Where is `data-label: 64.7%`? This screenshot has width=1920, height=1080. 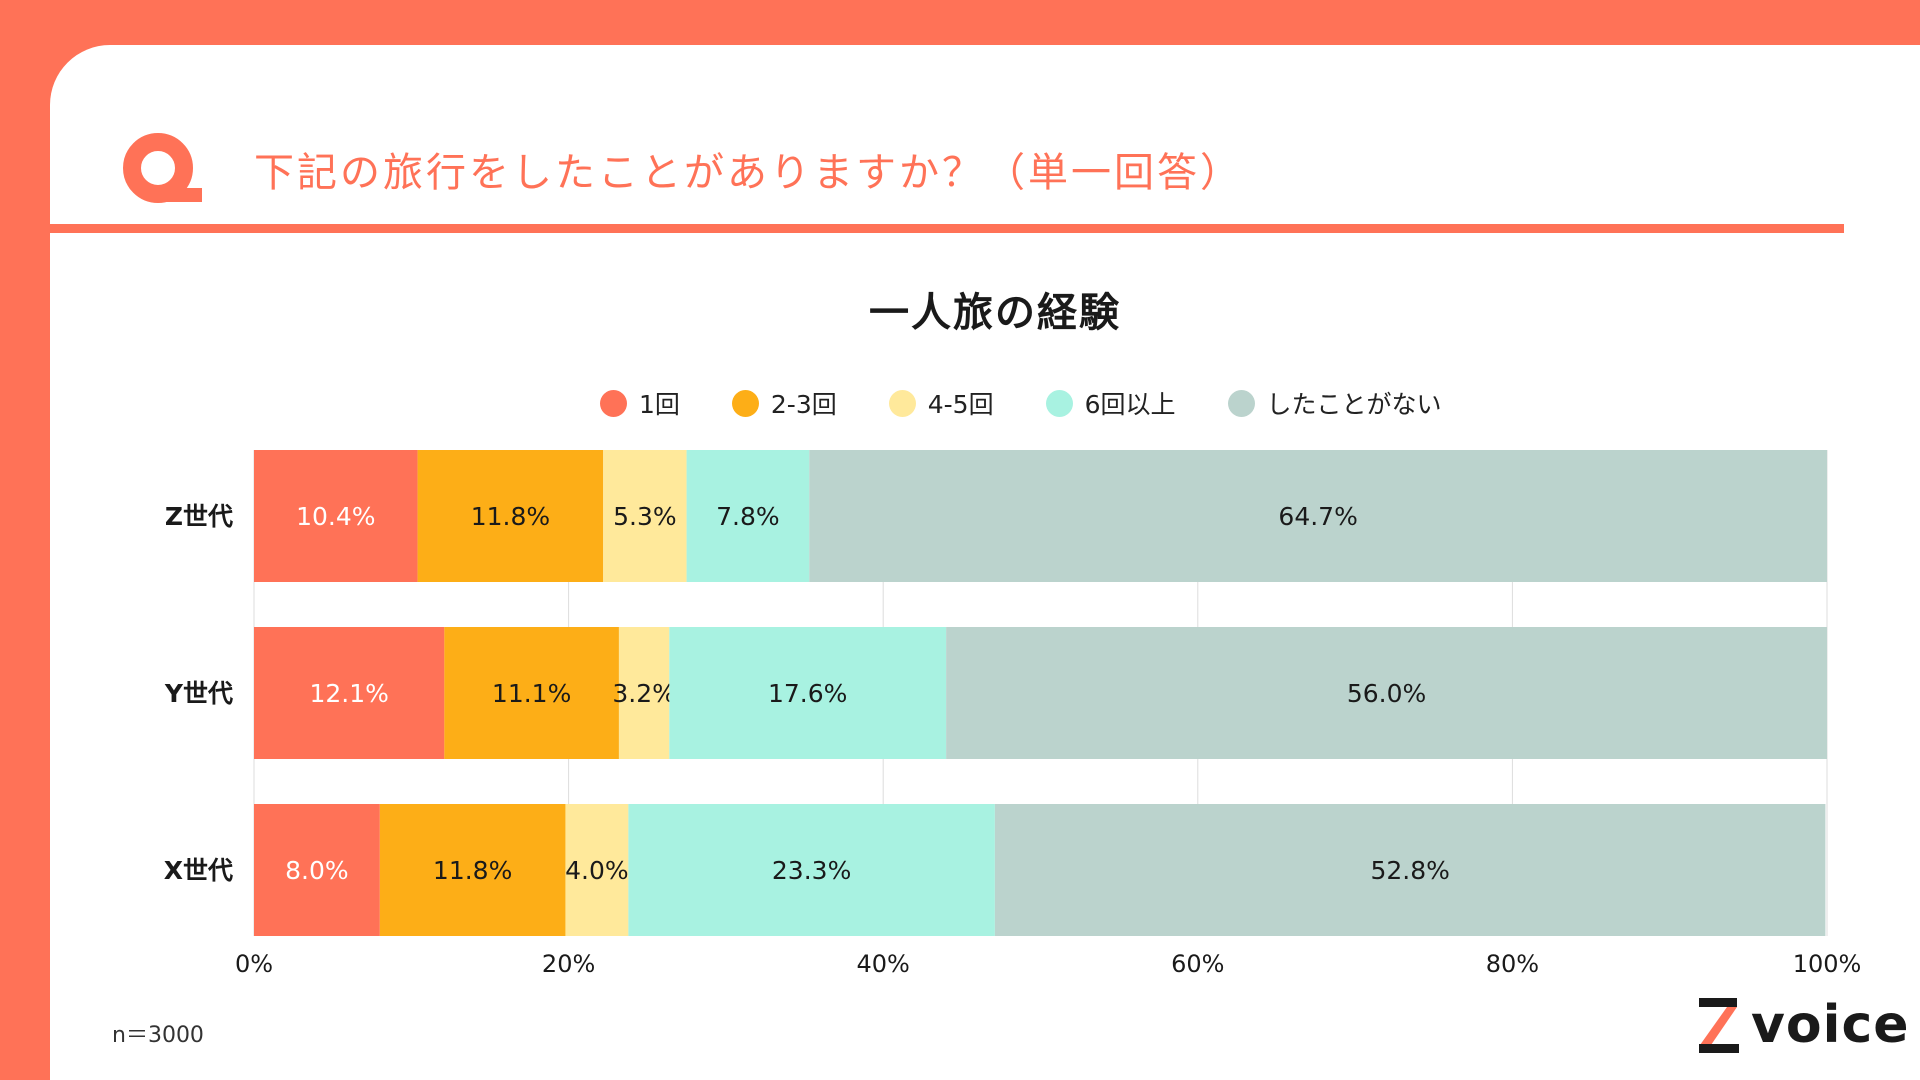
data-label: 64.7% is located at coordinates (1317, 516).